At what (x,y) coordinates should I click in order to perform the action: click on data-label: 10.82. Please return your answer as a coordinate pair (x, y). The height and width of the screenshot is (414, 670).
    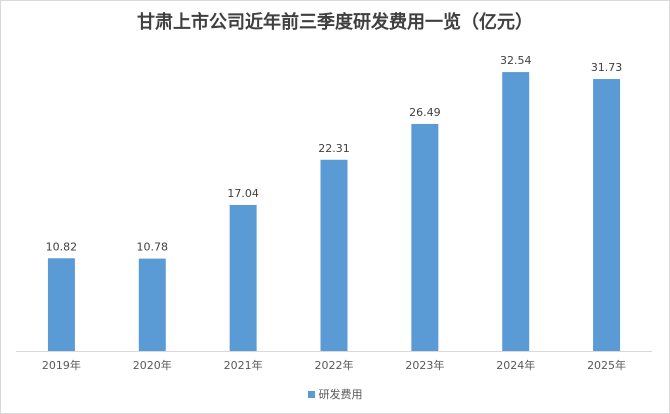
    Looking at the image, I should click on (62, 246).